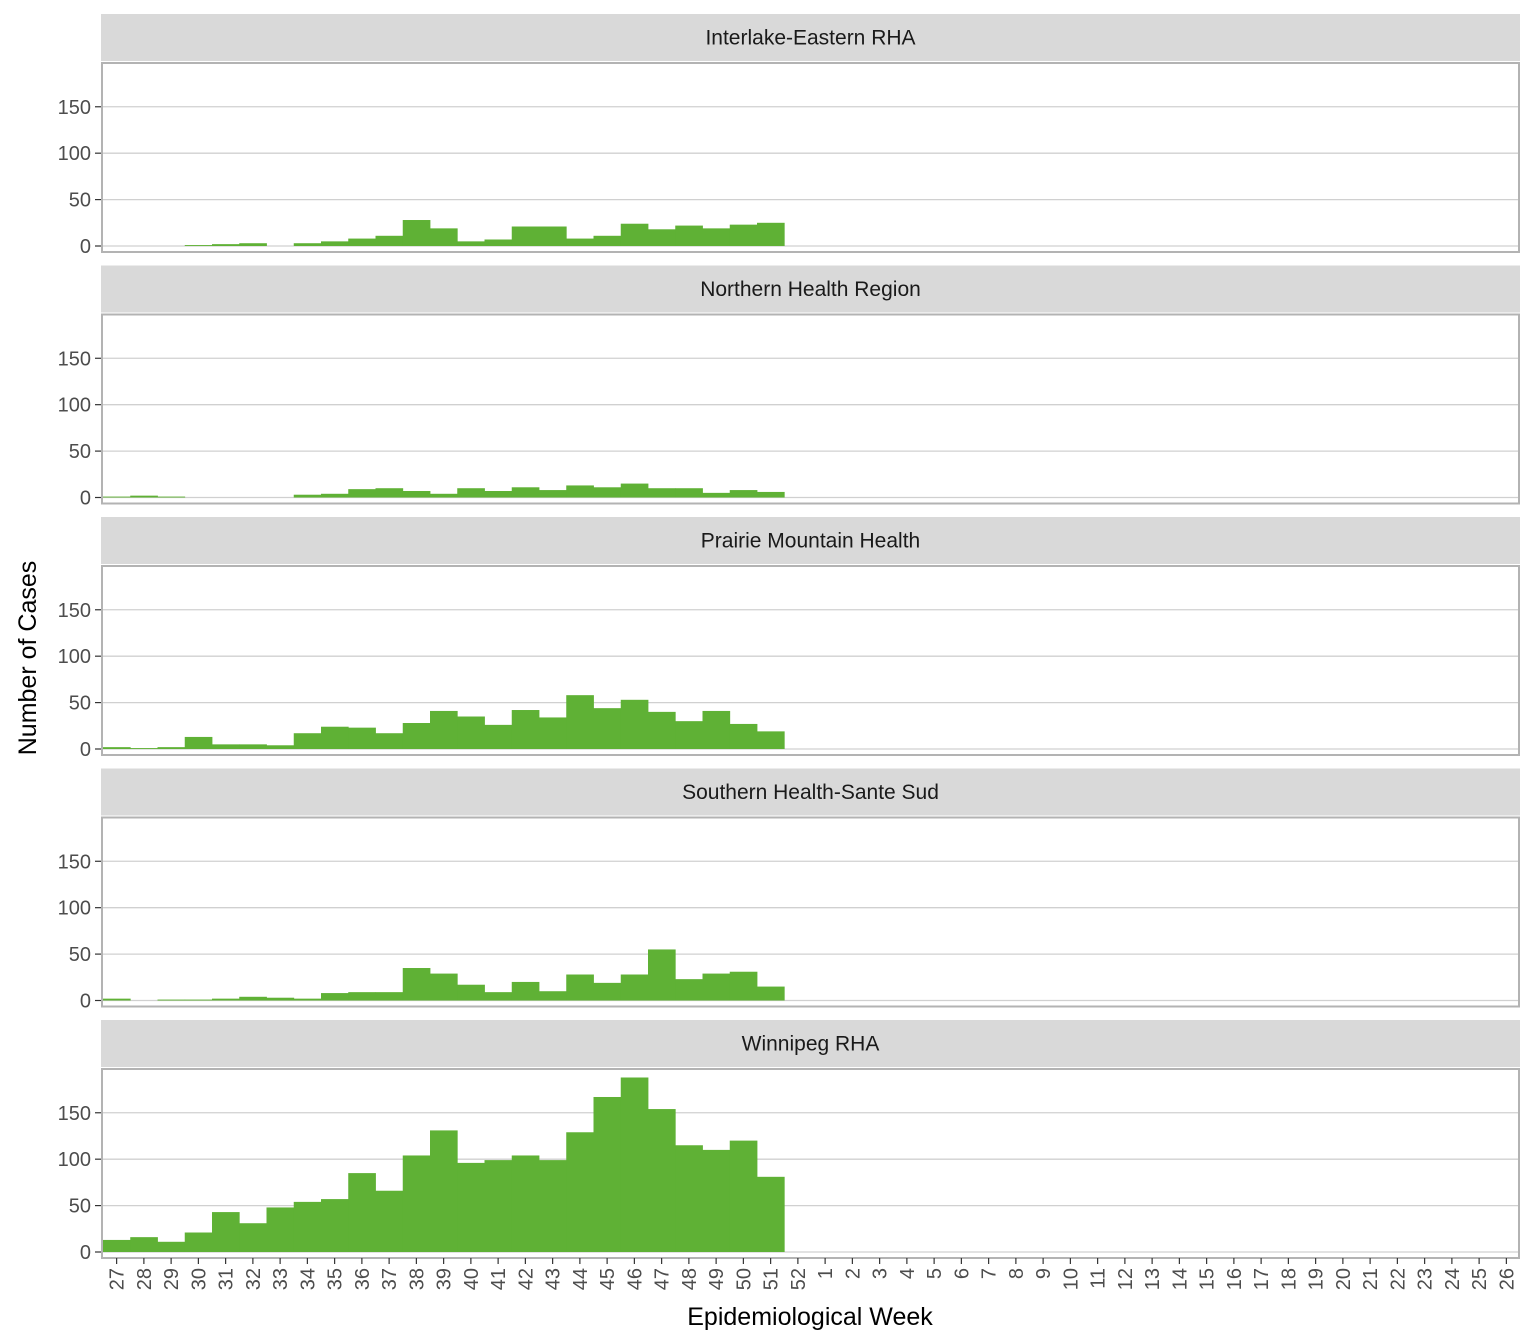 The image size is (1536, 1344). I want to click on x-tick-label: 33, so click(281, 1279).